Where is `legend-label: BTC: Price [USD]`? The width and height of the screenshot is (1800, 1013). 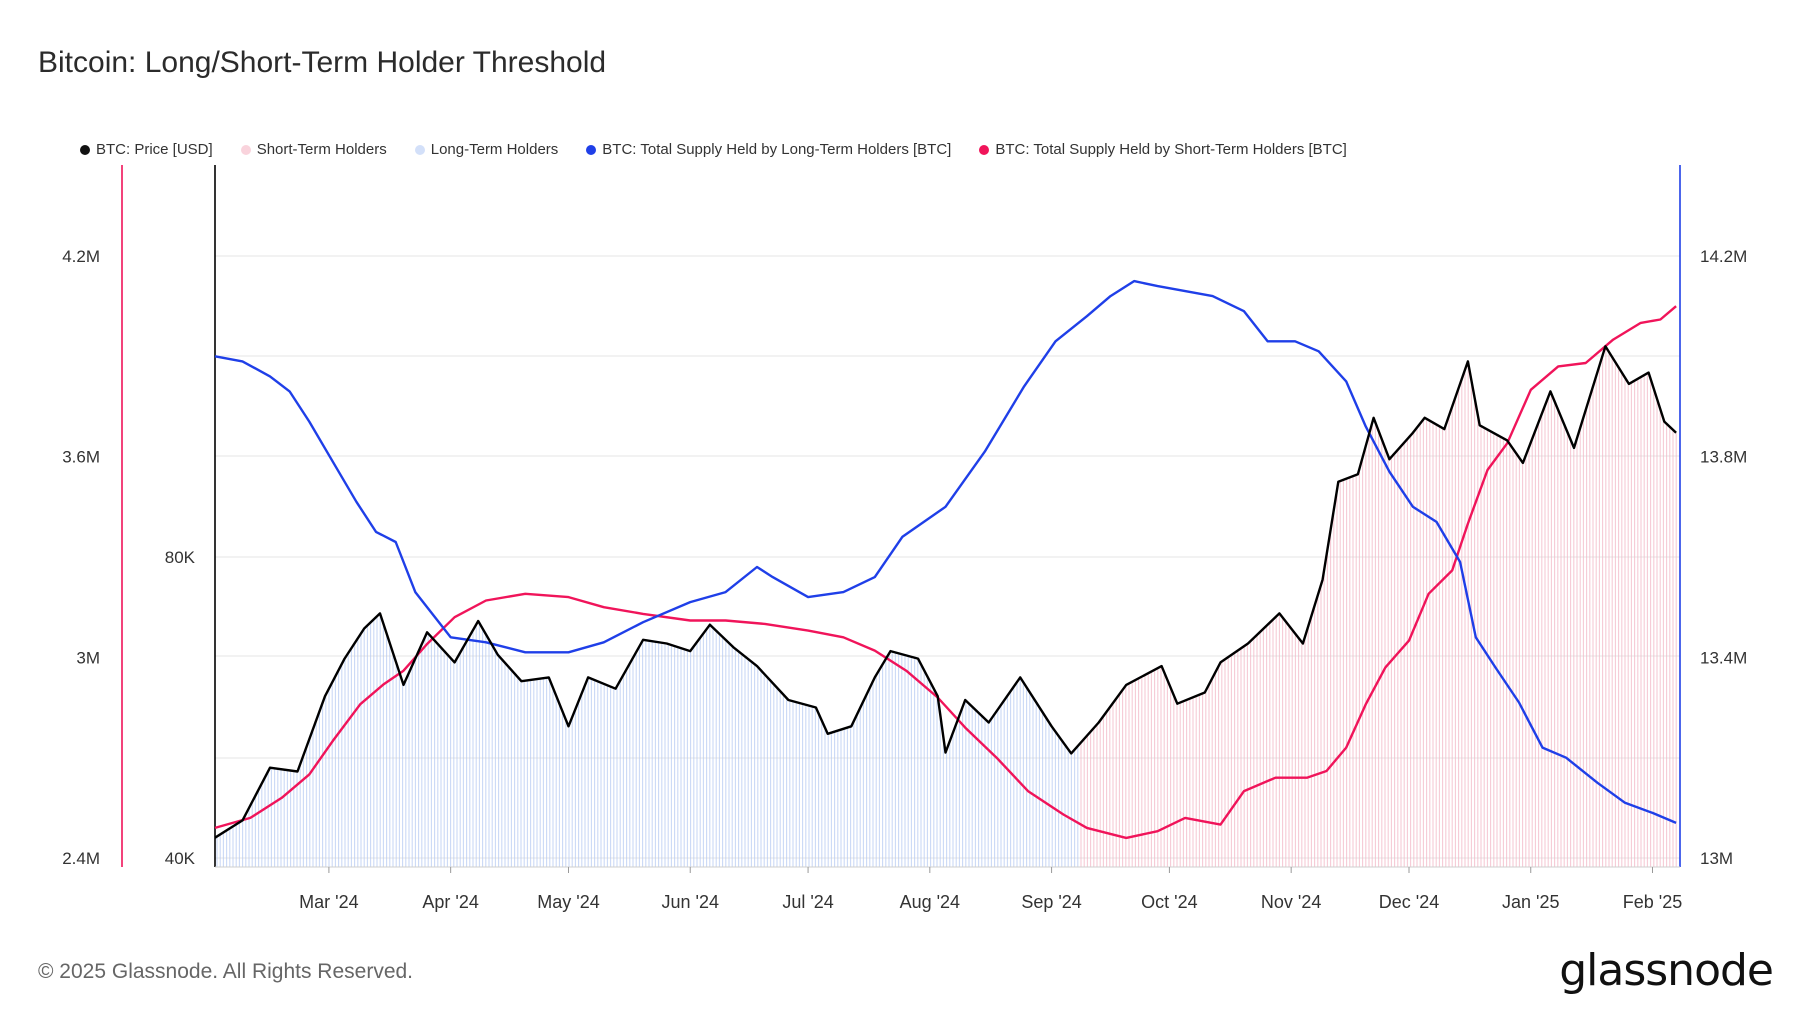
legend-label: BTC: Price [USD] is located at coordinates (154, 149).